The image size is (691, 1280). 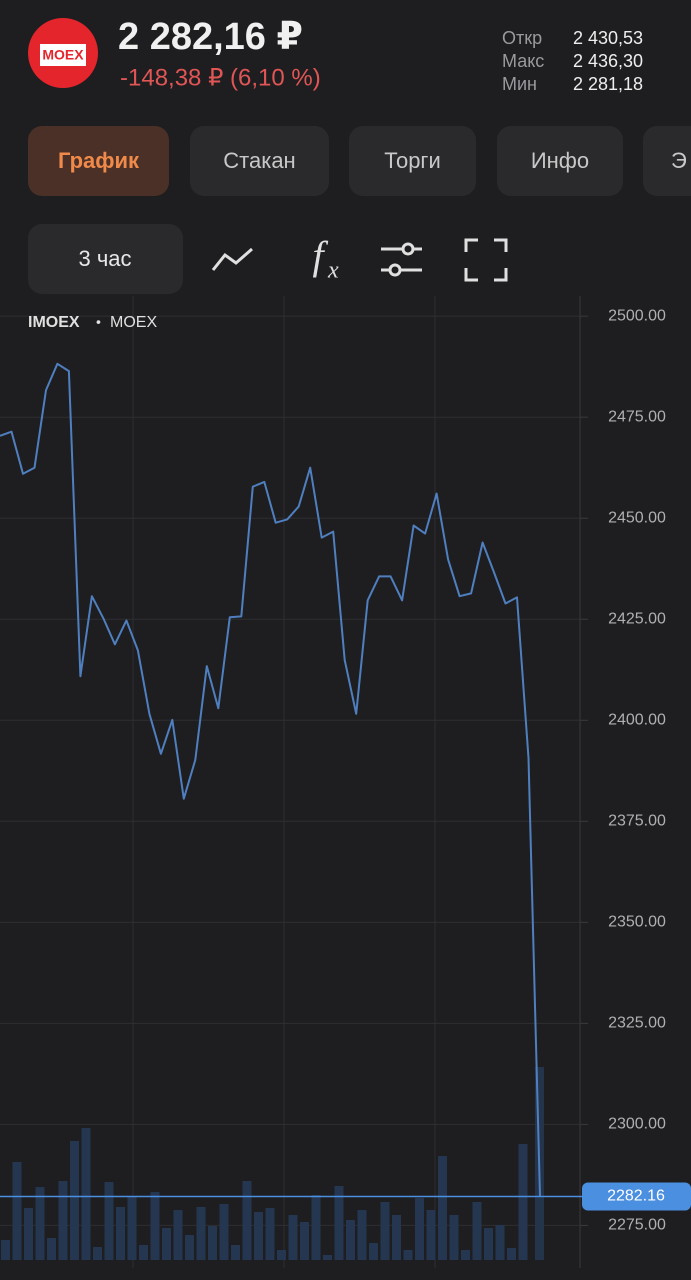 I want to click on y-tick-label: 2450.00, so click(x=637, y=517).